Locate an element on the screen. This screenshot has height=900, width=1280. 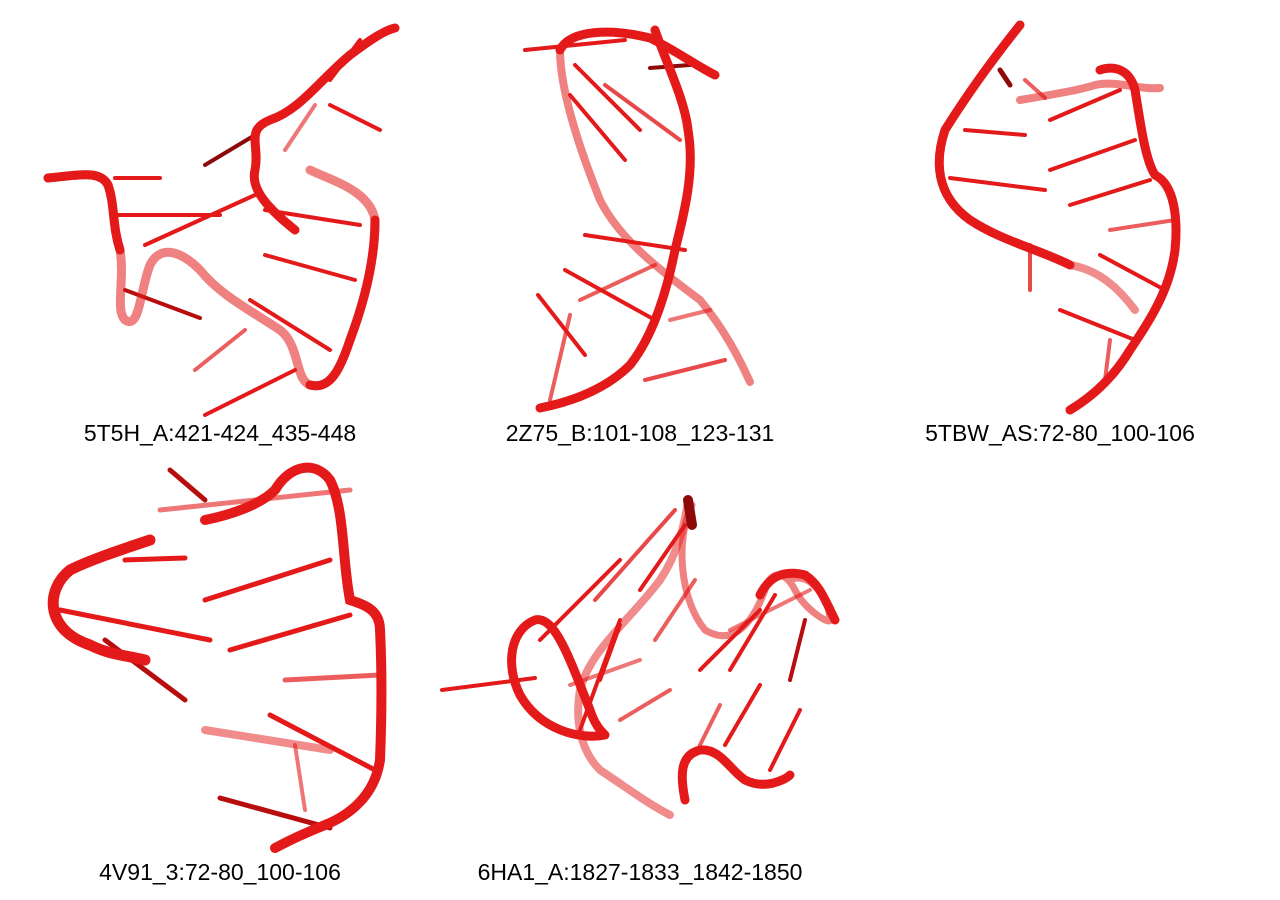
structure-label-6ha1: 6HA1_A:1827-1833_1842-1850 is located at coordinates (640, 872).